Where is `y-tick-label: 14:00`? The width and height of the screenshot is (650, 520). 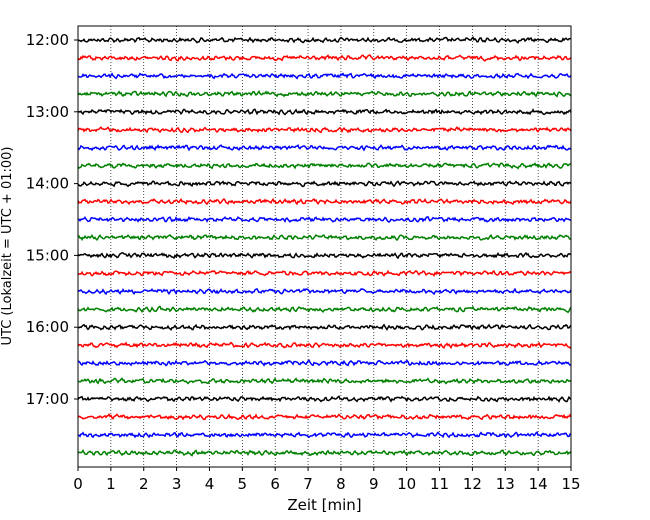
y-tick-label: 14:00 is located at coordinates (47, 184).